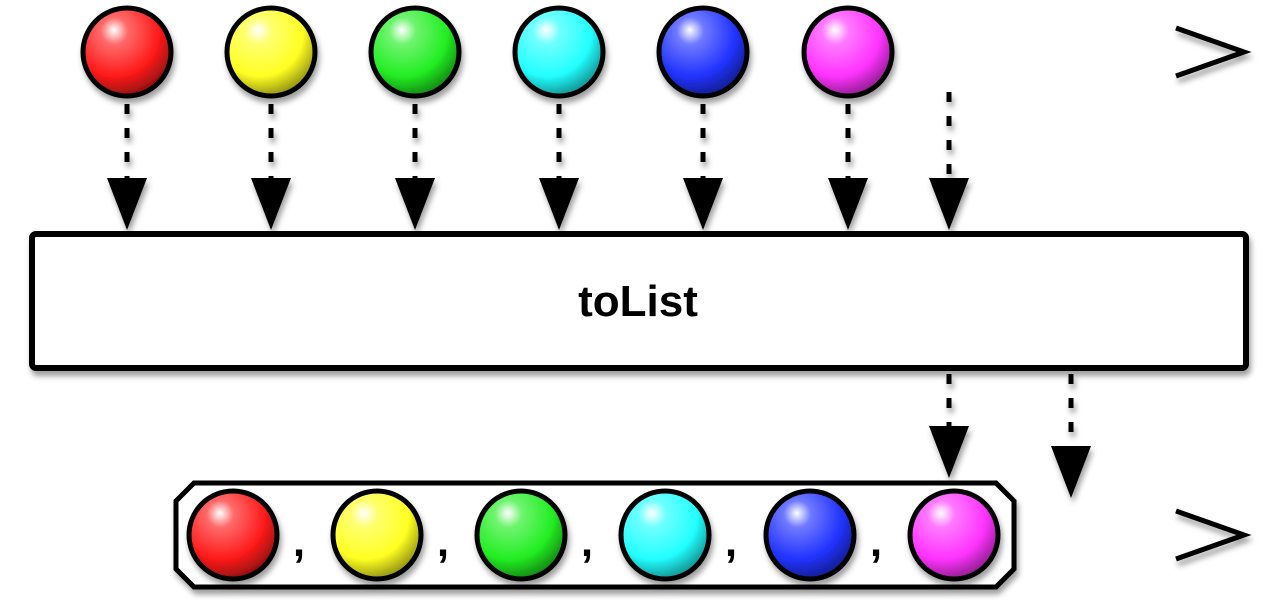 The width and height of the screenshot is (1280, 610). Describe the element at coordinates (1071, 436) in the screenshot. I see `completion-output-arrow` at that location.